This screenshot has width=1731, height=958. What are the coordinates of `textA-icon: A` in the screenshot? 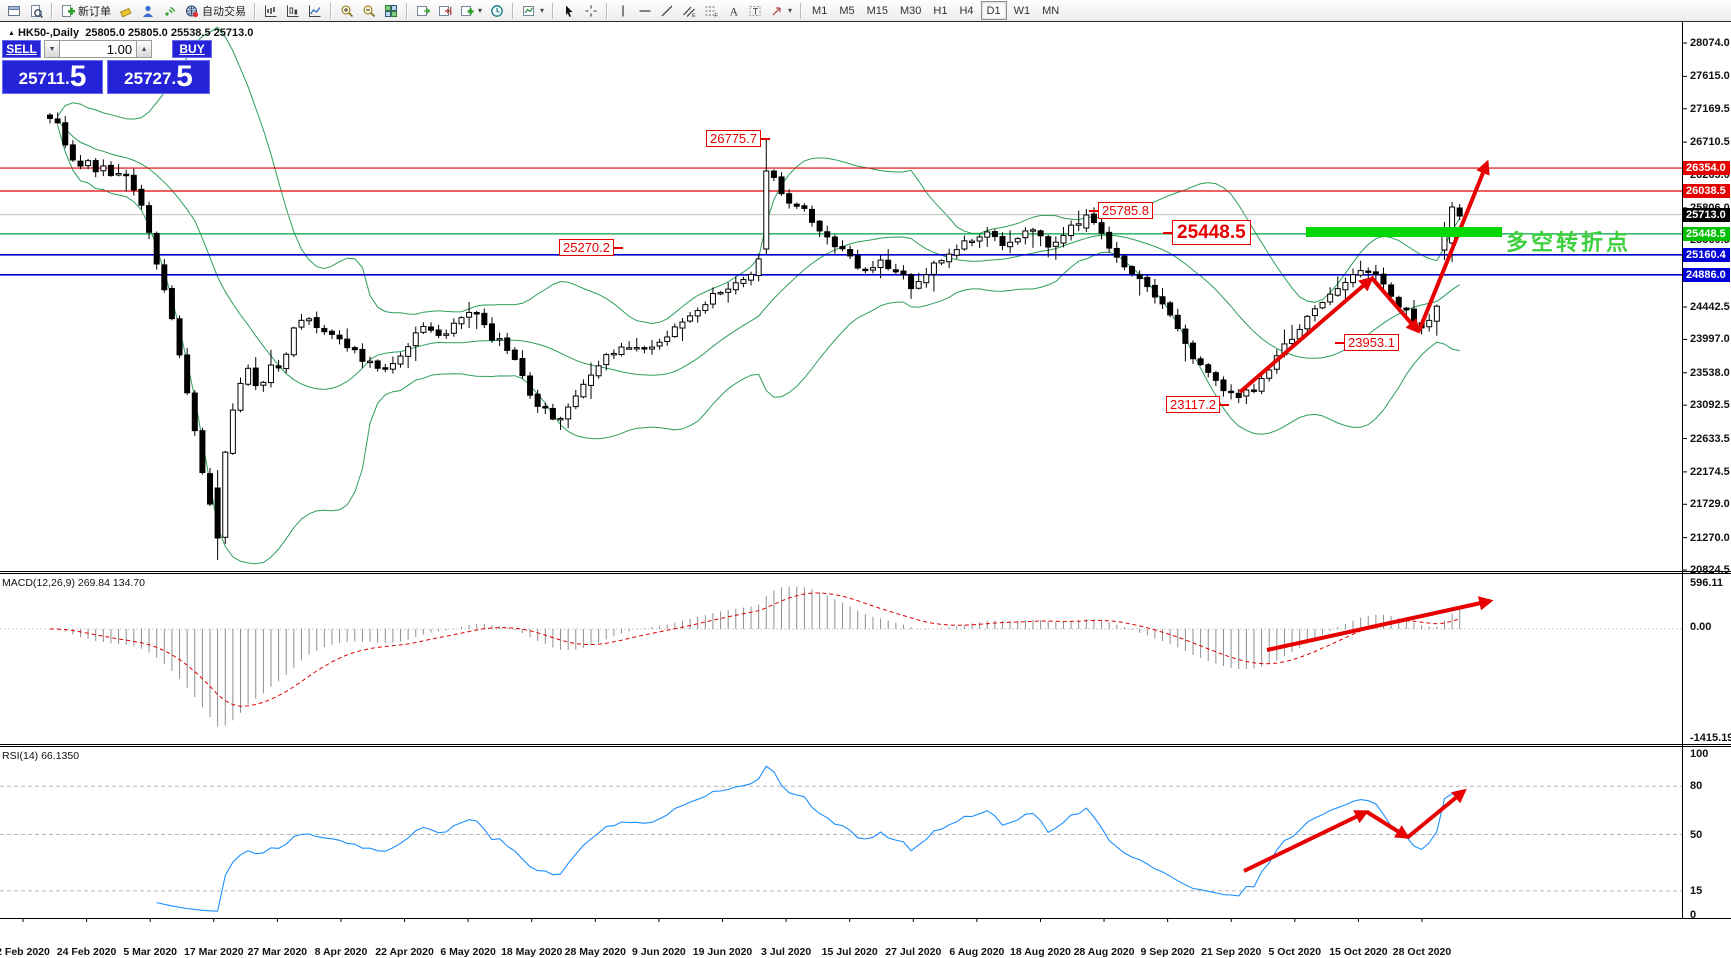 It's located at (734, 11).